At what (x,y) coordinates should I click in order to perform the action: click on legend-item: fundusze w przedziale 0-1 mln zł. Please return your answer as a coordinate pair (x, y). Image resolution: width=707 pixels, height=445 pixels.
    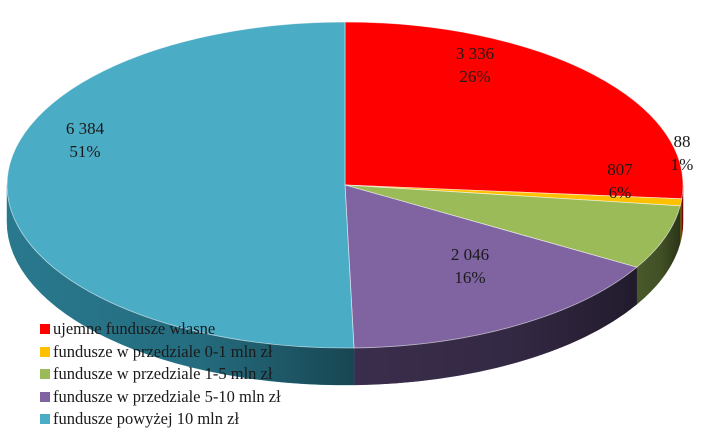
    Looking at the image, I should click on (160, 352).